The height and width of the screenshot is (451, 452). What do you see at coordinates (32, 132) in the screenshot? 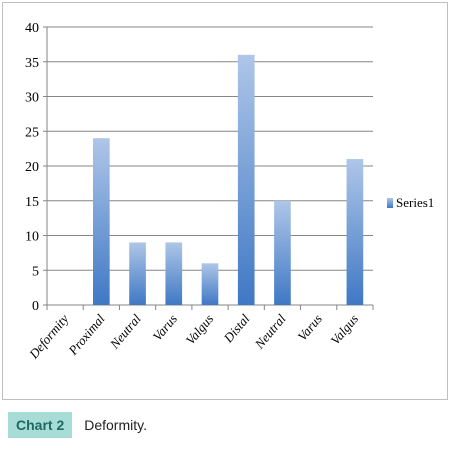
I see `y-tick-label: 25` at bounding box center [32, 132].